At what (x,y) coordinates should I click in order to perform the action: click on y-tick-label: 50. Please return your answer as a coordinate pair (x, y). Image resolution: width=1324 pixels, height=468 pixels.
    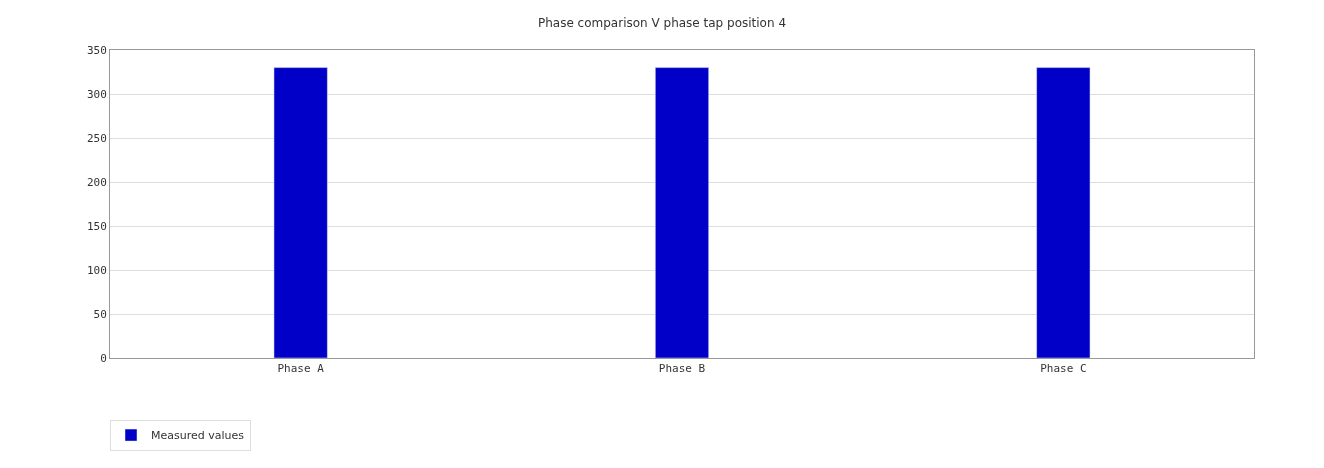
    Looking at the image, I should click on (100, 314).